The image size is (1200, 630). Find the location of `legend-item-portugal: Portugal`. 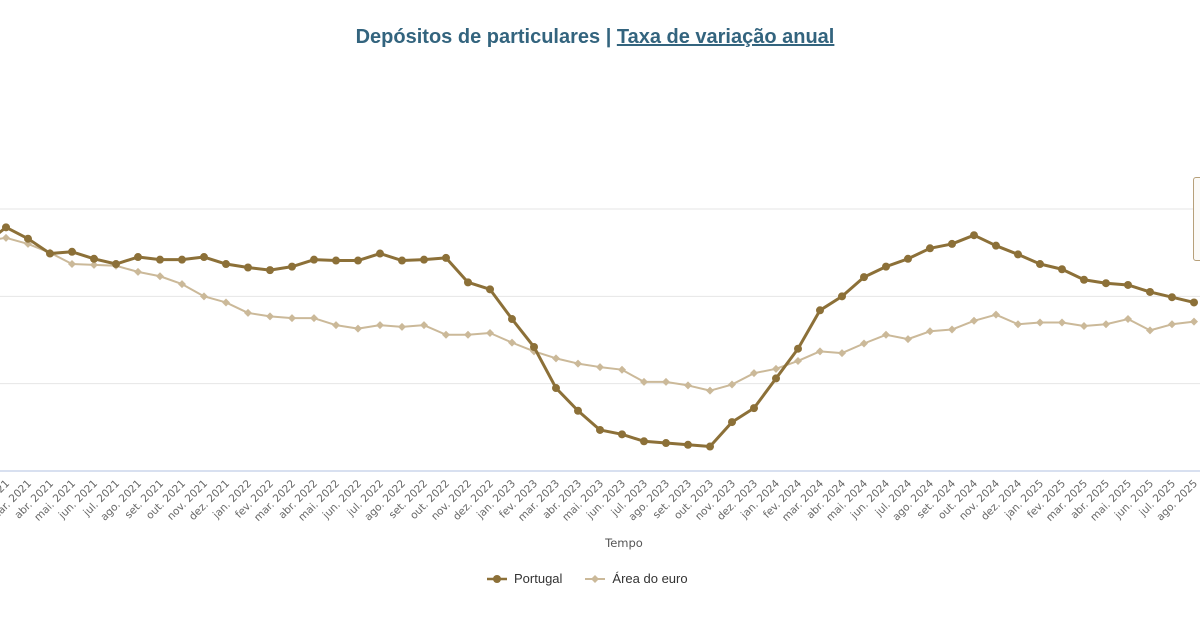

legend-item-portugal: Portugal is located at coordinates (524, 578).